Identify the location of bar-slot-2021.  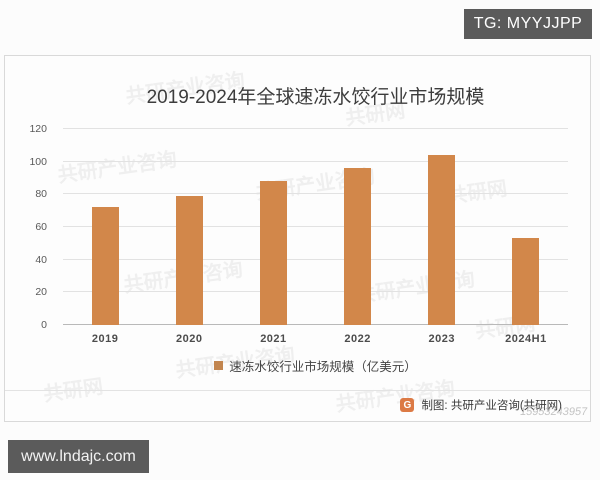
(273, 227).